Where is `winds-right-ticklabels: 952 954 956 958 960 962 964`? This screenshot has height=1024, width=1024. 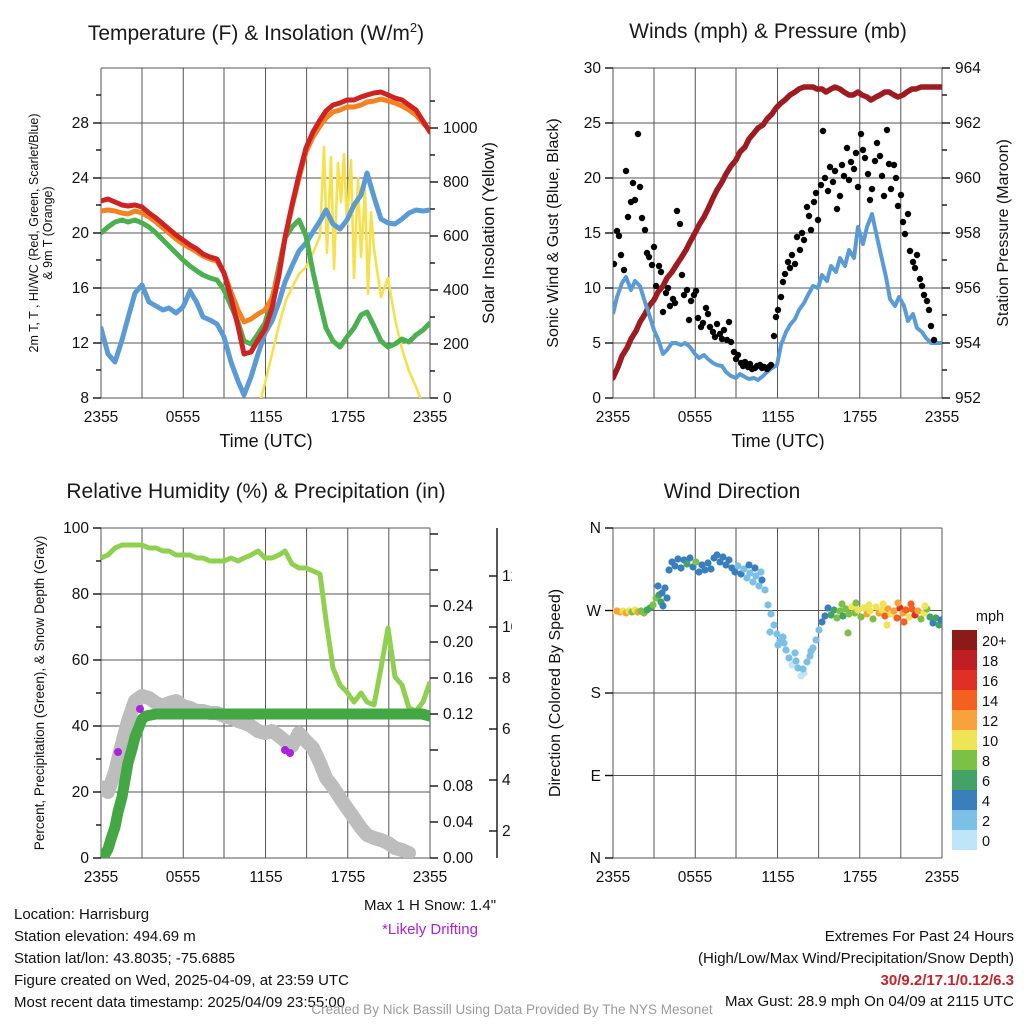
winds-right-ticklabels: 952 954 956 958 960 962 964 is located at coordinates (968, 233).